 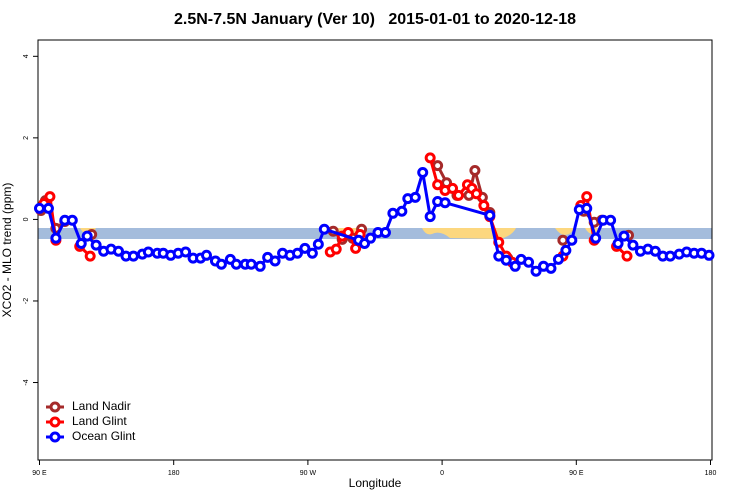 What do you see at coordinates (375, 483) in the screenshot?
I see `x-axis-label: Longitude` at bounding box center [375, 483].